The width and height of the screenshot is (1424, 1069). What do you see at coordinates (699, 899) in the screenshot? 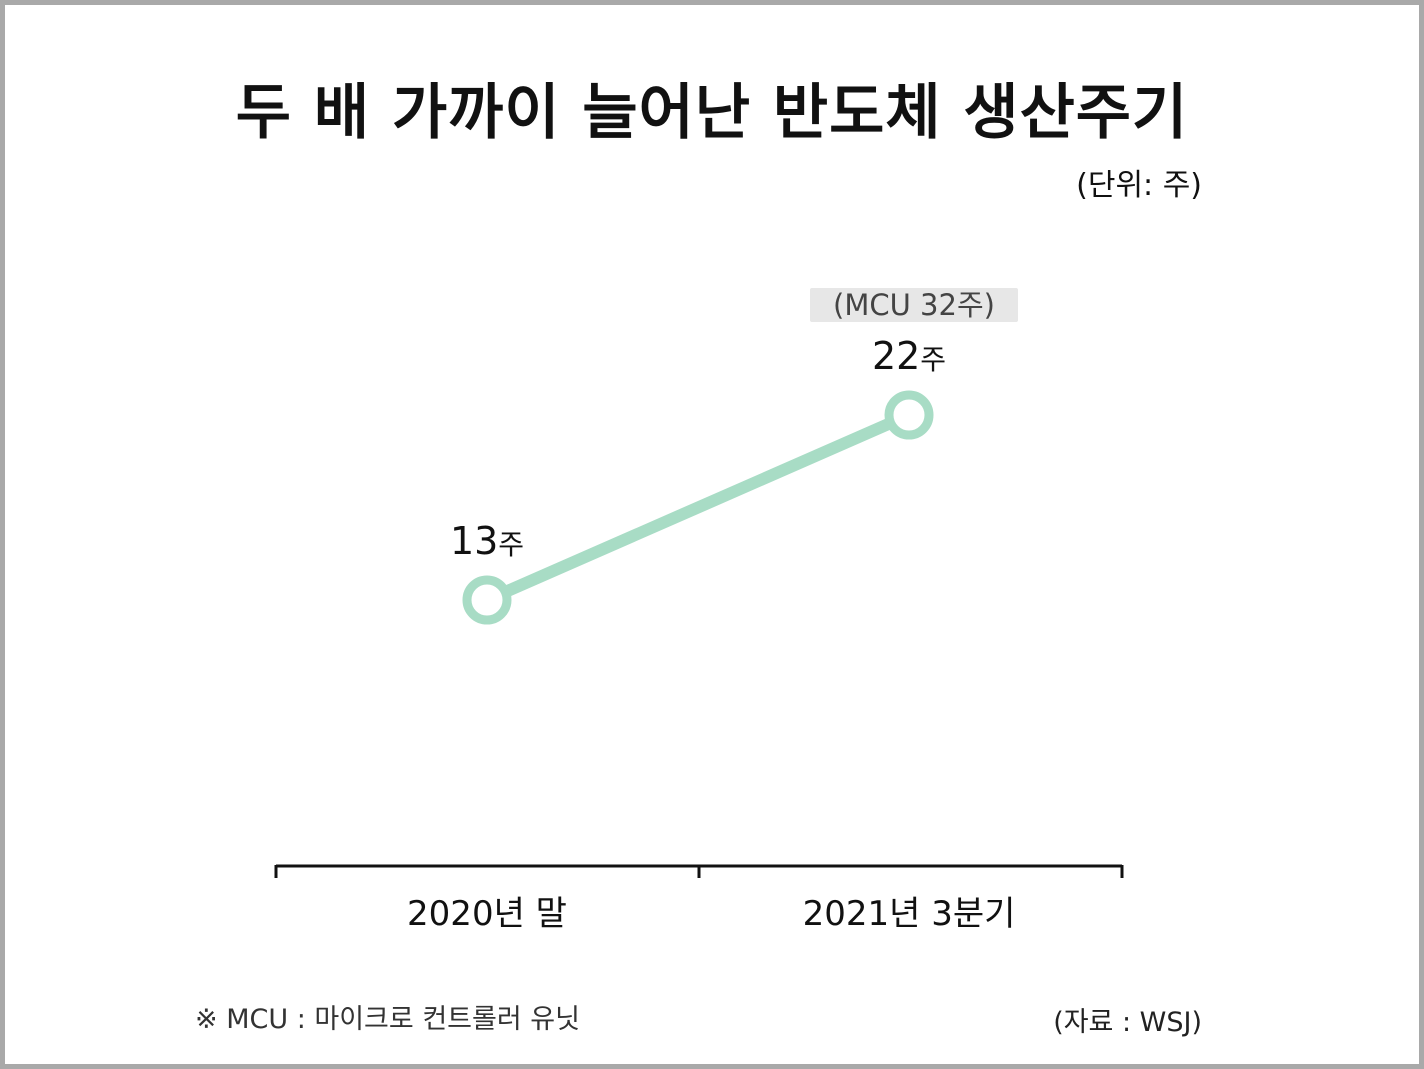
I see `x-axis: 2020년 말 2021년 3분기` at bounding box center [699, 899].